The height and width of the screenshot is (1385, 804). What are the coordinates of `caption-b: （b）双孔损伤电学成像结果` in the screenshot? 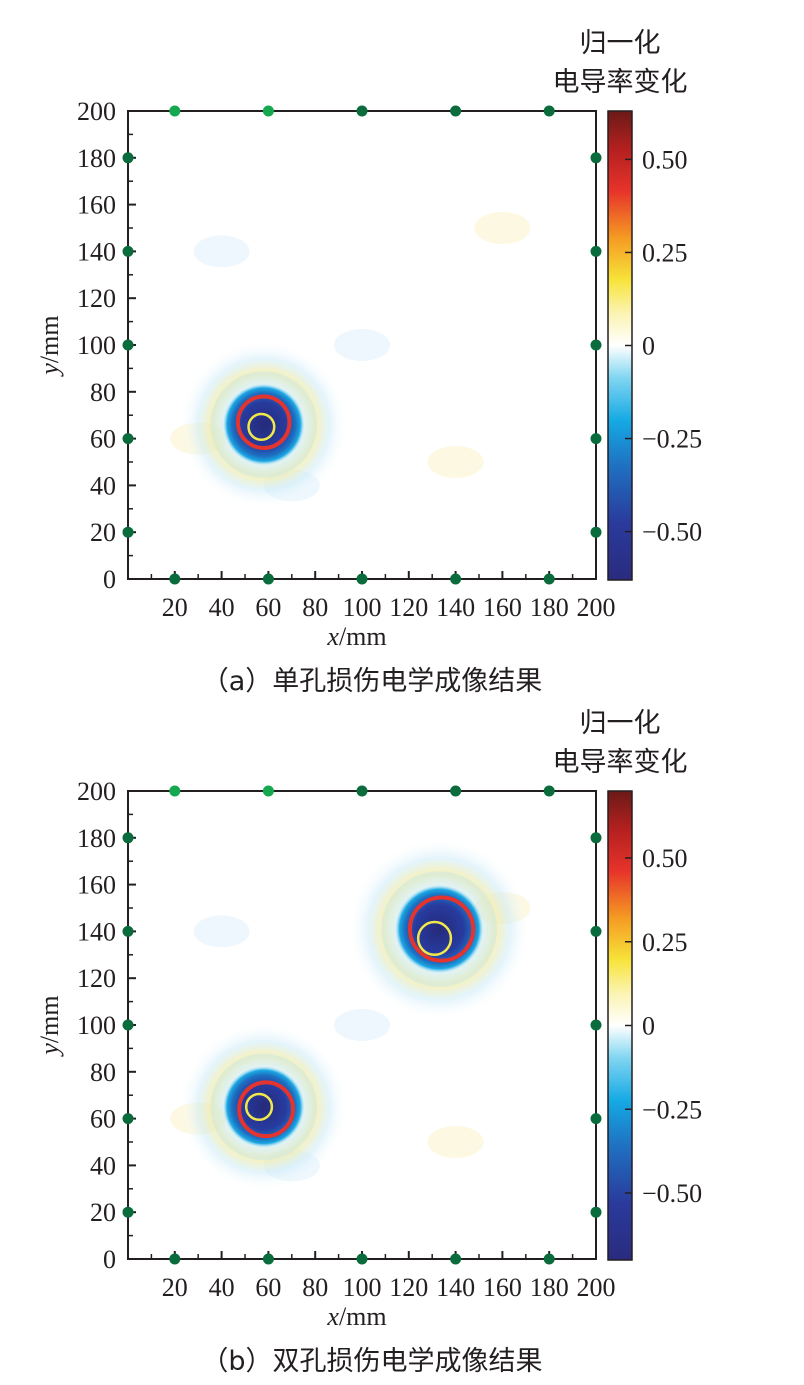 It's located at (371, 1361).